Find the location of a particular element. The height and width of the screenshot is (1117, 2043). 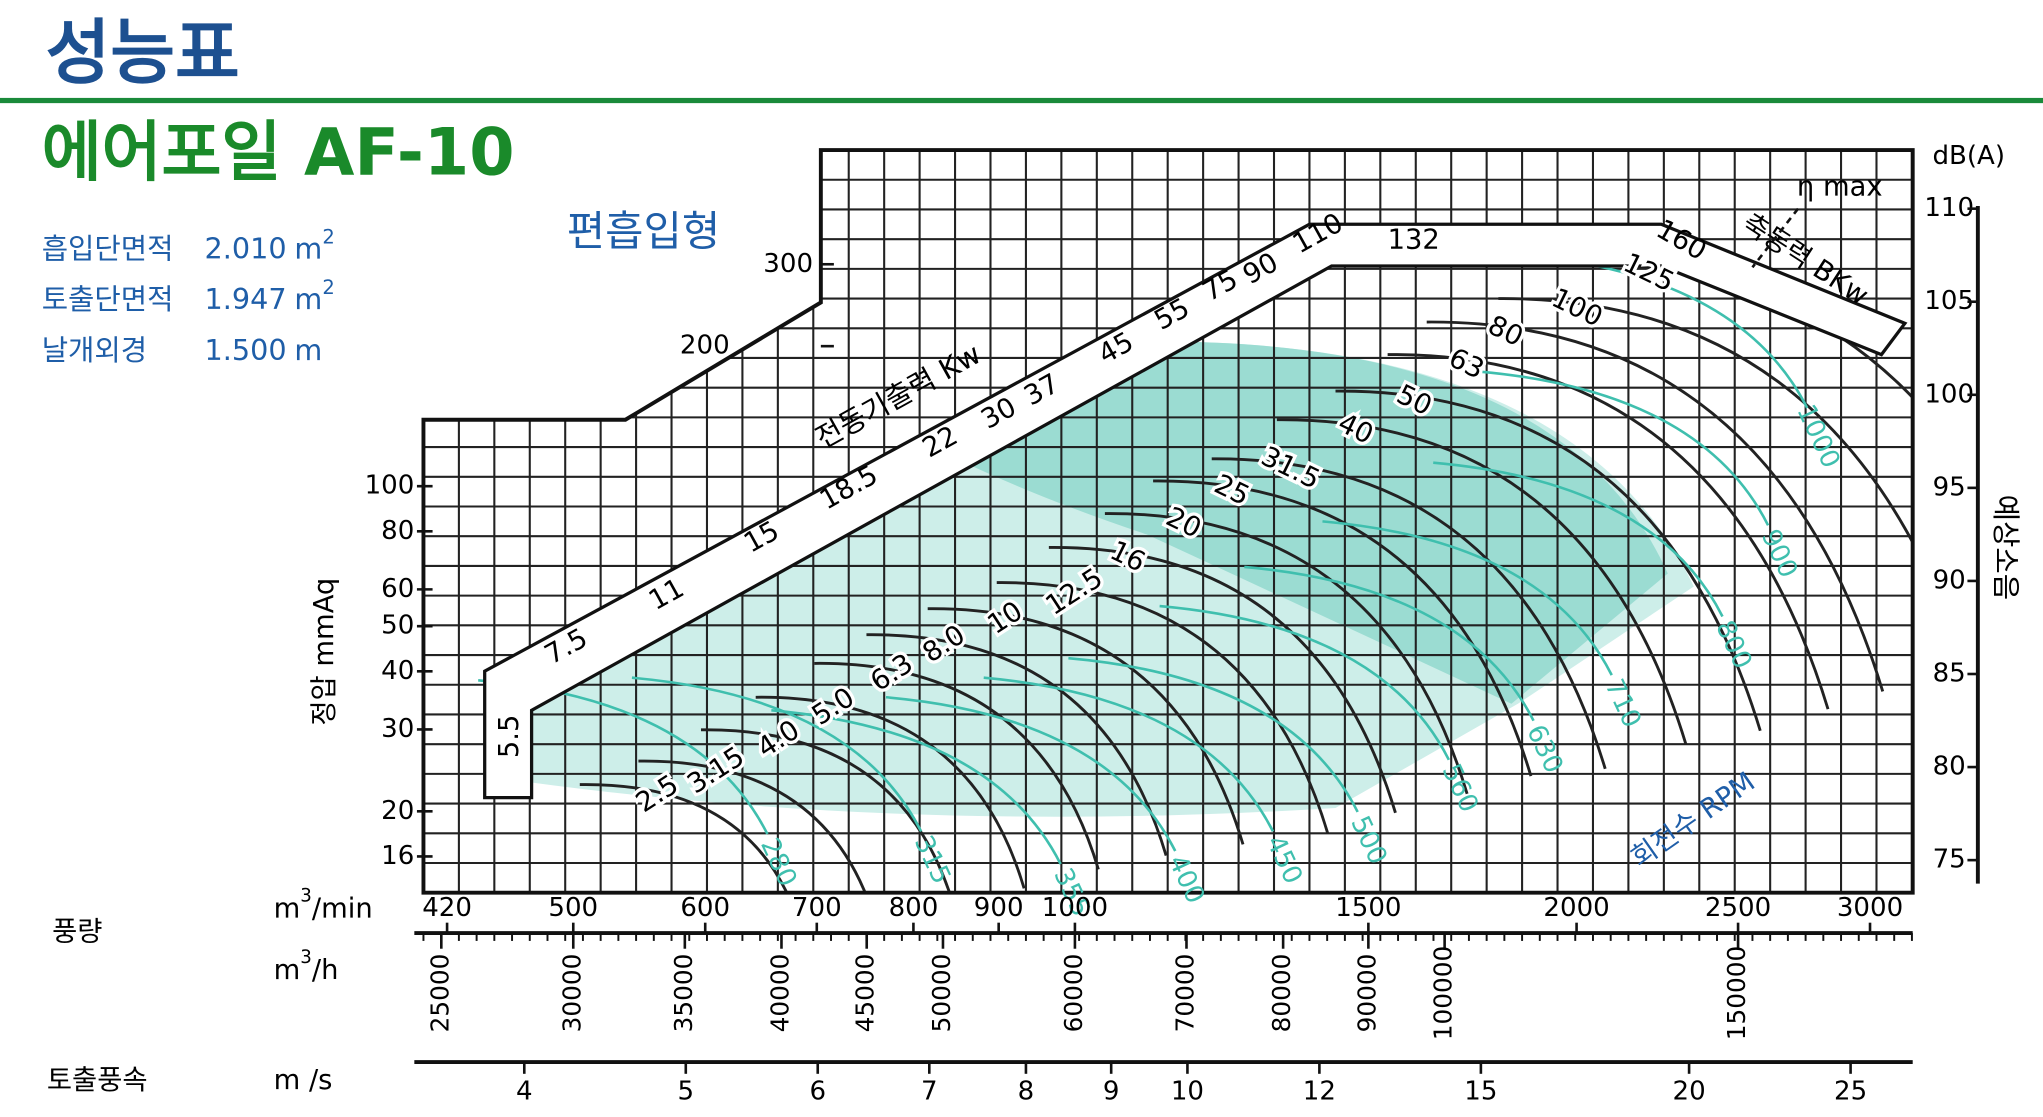

inlet-type: 편흡입형 is located at coordinates (643, 231).